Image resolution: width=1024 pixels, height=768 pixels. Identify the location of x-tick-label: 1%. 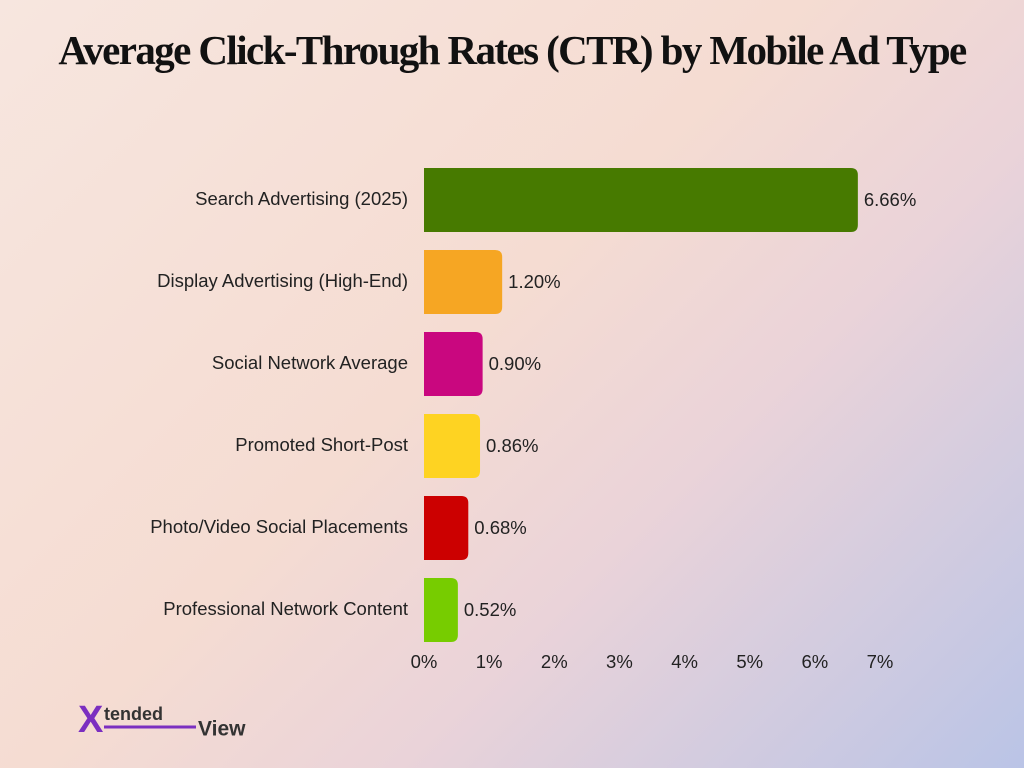
(489, 661).